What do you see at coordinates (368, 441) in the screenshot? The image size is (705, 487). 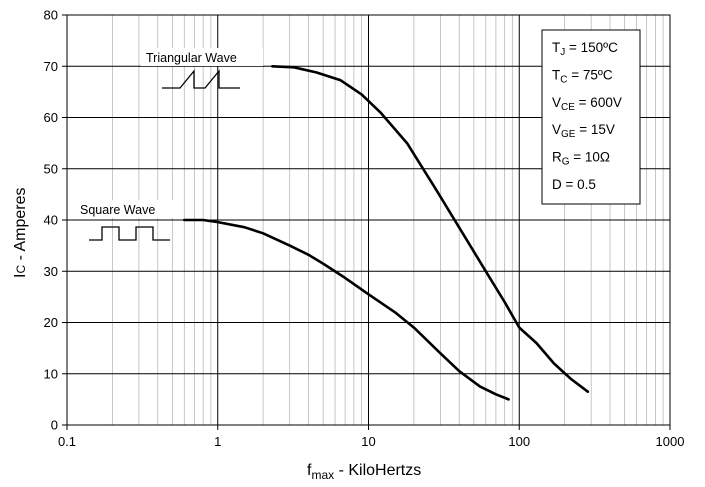 I see `x-tick-label: 10` at bounding box center [368, 441].